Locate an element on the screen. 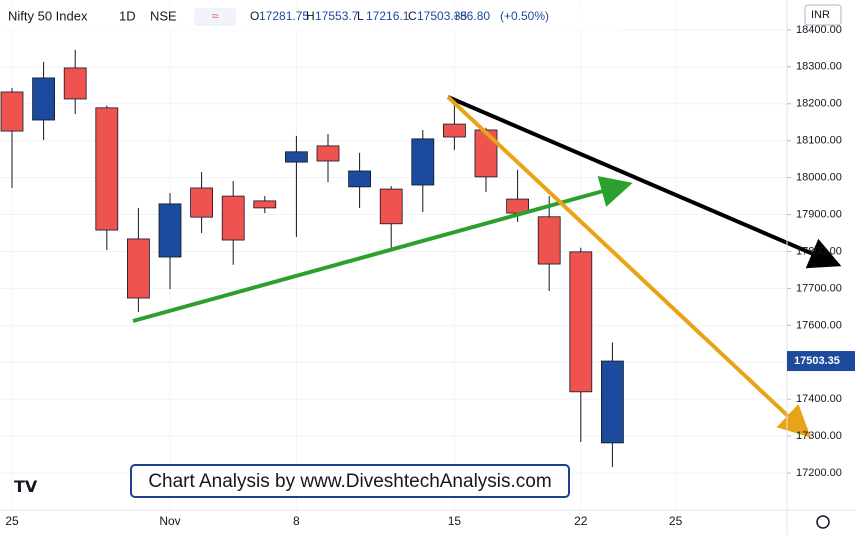 The image size is (855, 535). ohlc-value: 17216.1 is located at coordinates (388, 16).